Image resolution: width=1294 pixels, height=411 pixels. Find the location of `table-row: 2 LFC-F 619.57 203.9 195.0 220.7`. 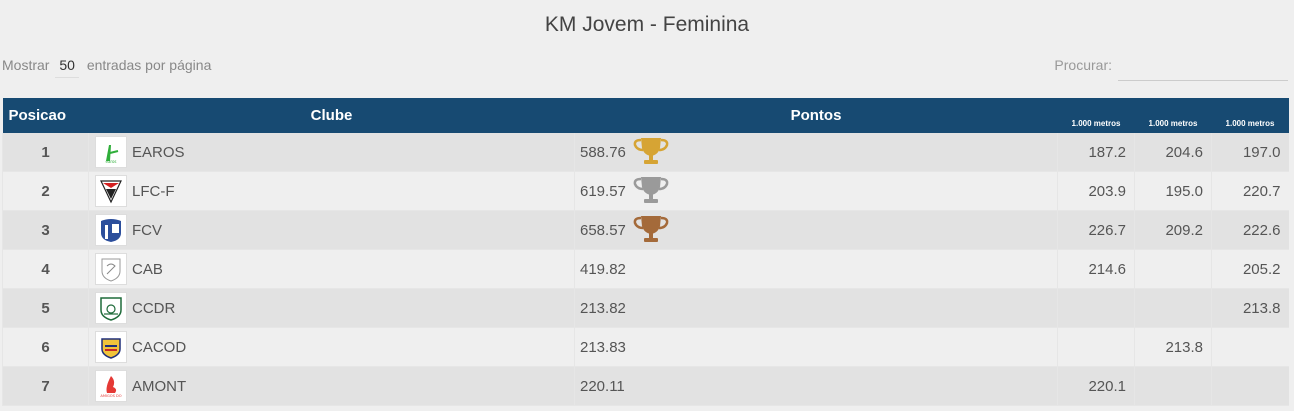

table-row: 2 LFC-F 619.57 203.9 195.0 220.7 is located at coordinates (645, 191).